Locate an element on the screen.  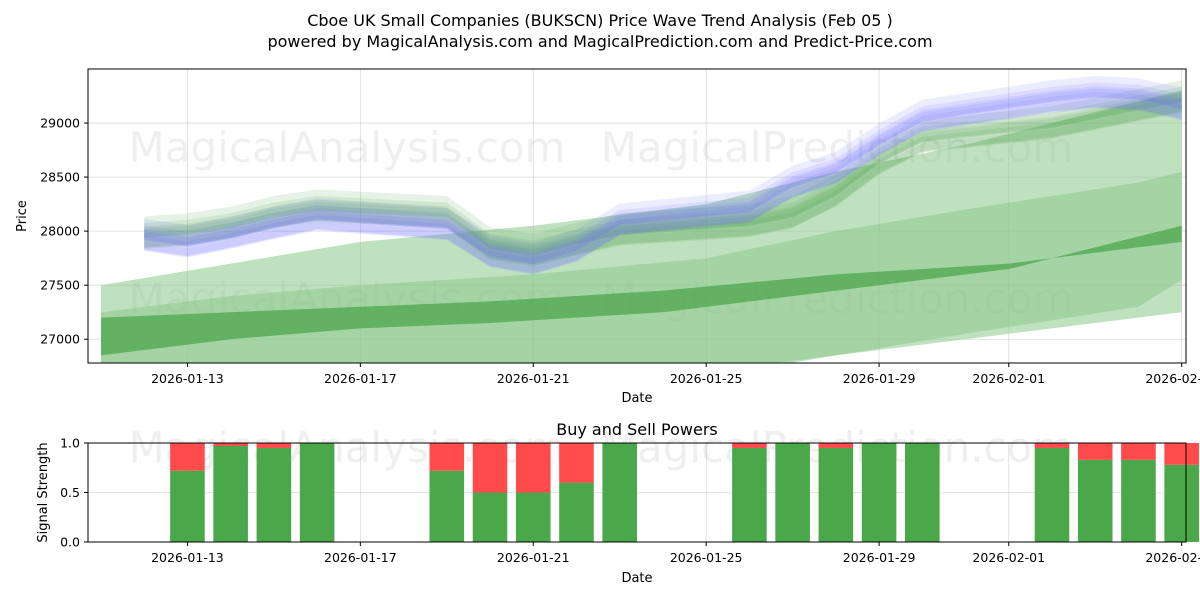
top-y-tick-label: 28500 is located at coordinates (60, 177).